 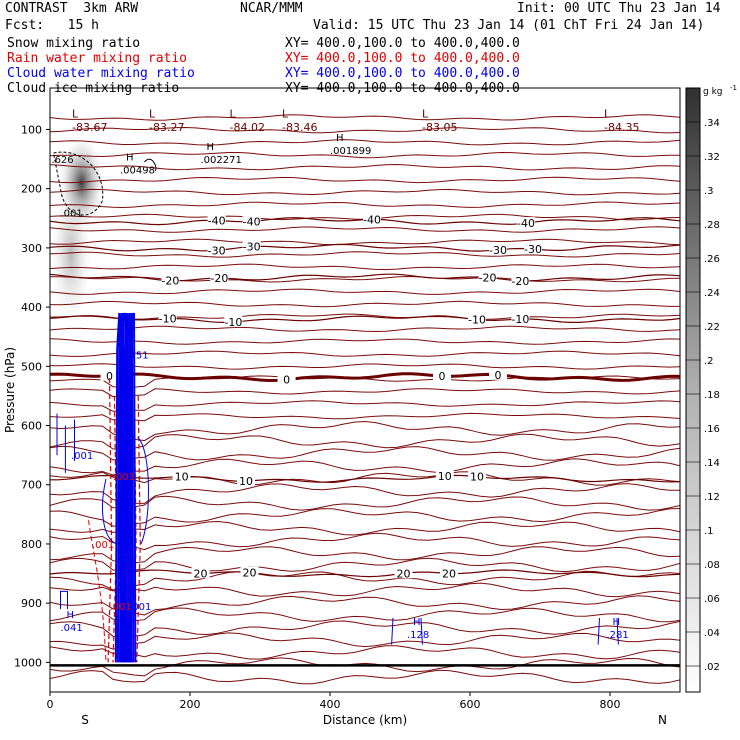 What do you see at coordinates (62, 160) in the screenshot?
I see `contour-value-label: .626` at bounding box center [62, 160].